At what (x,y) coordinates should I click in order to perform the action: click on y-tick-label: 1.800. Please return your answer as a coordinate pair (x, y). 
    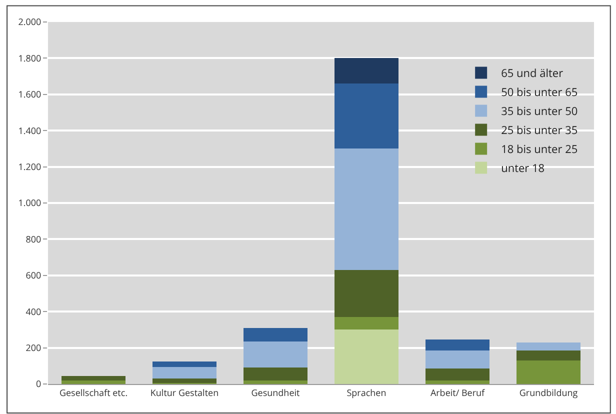
    Looking at the image, I should click on (30, 57).